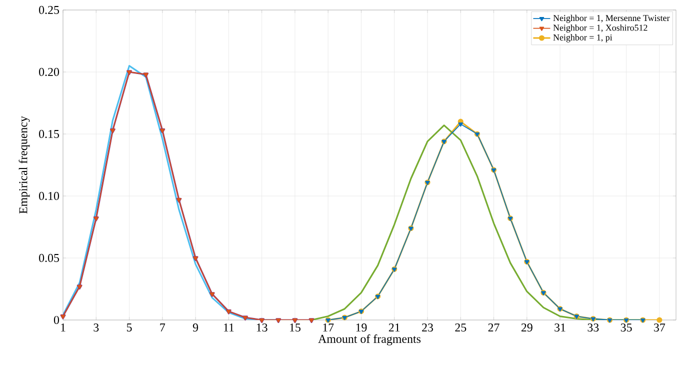 This screenshot has width=685, height=371. Describe the element at coordinates (560, 328) in the screenshot. I see `x-tick-label: 31` at that location.